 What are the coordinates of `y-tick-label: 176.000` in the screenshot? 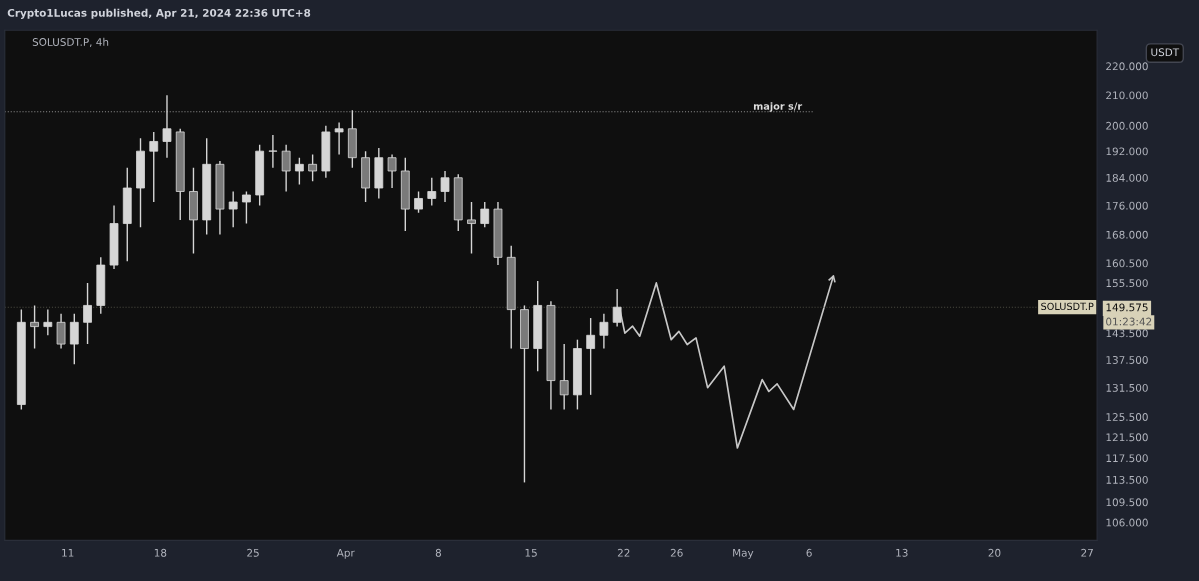 It's located at (1127, 205).